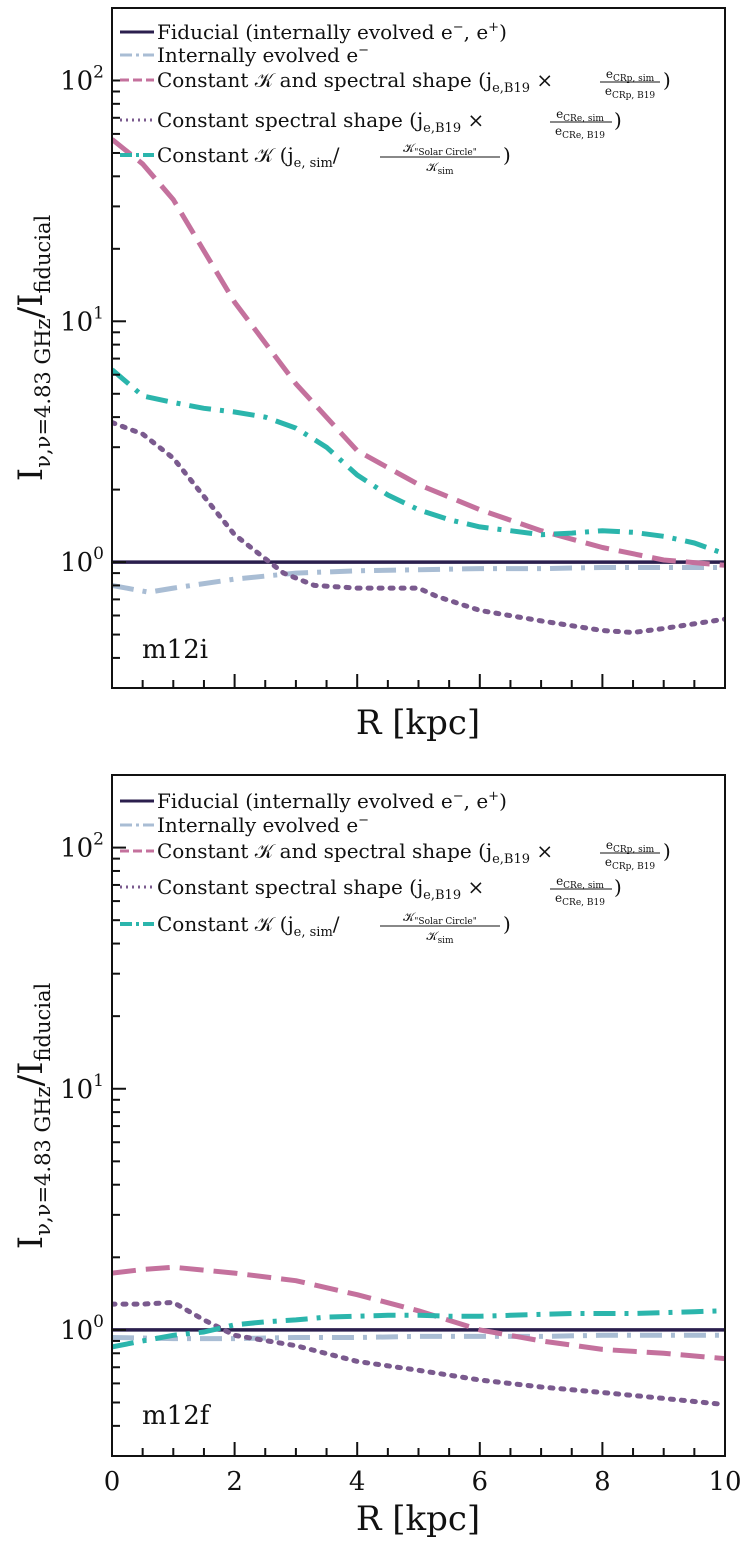 This screenshot has width=748, height=1554. Describe the element at coordinates (724, 1482) in the screenshot. I see `x-tick-label: 10` at that location.